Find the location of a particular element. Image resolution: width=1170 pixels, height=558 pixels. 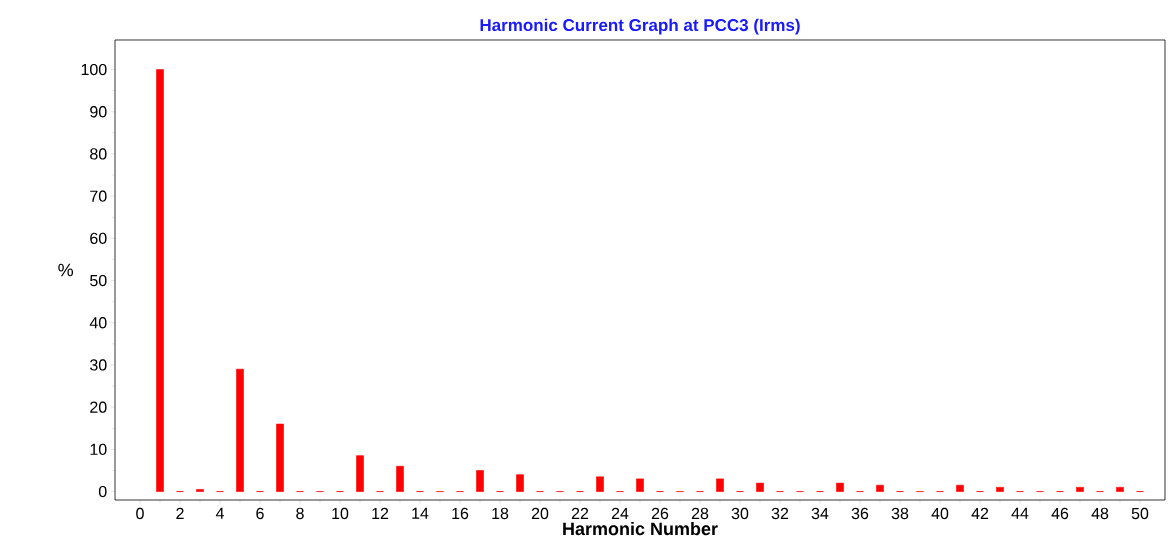

x-tick-label: 12 is located at coordinates (380, 513).